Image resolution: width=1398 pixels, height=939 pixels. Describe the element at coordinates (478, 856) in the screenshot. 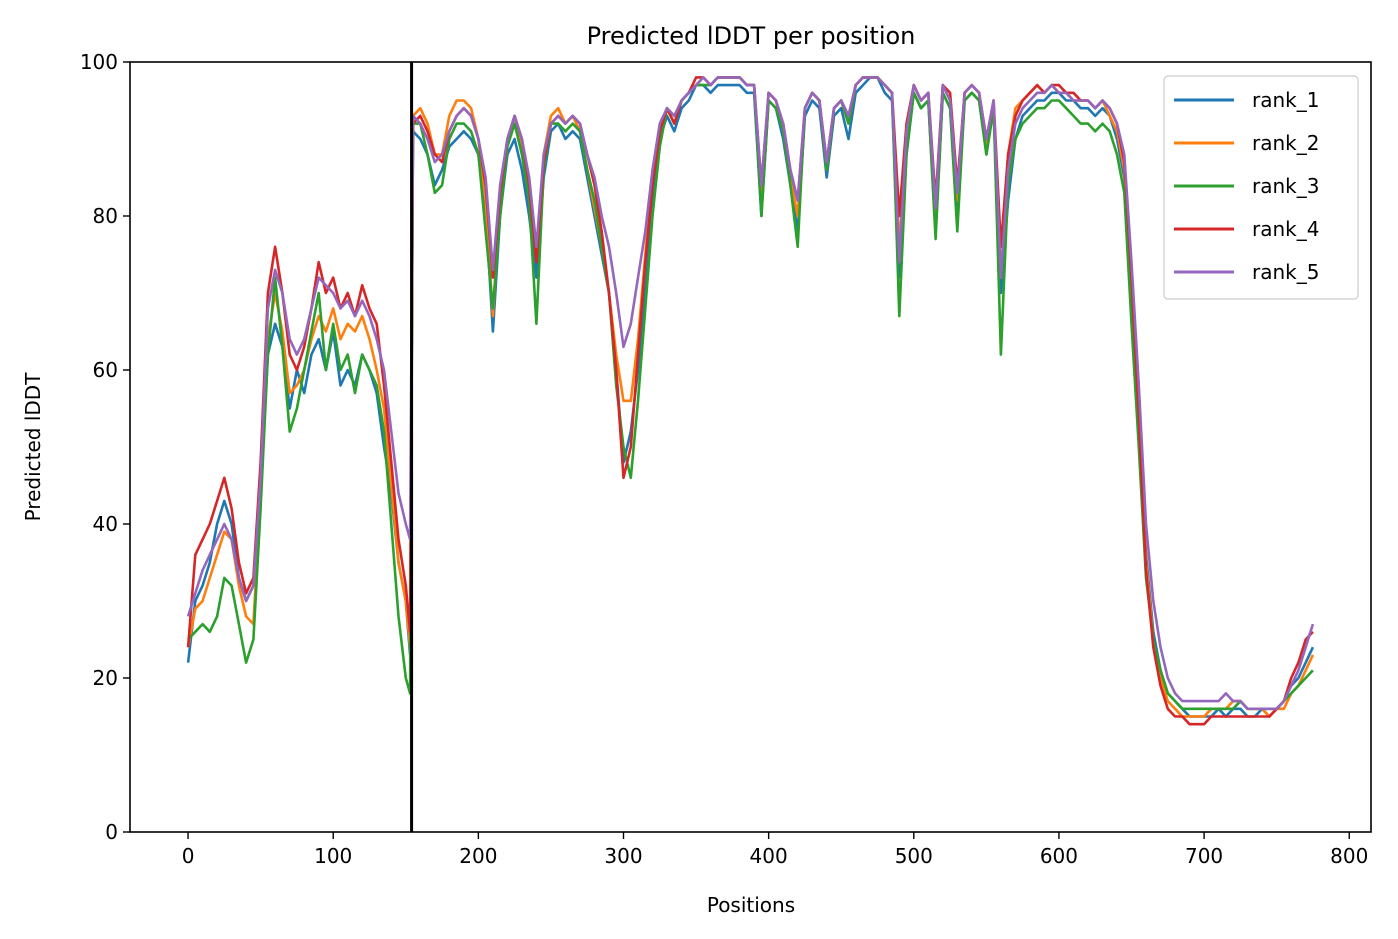

I see `x-tick-label: 200` at that location.